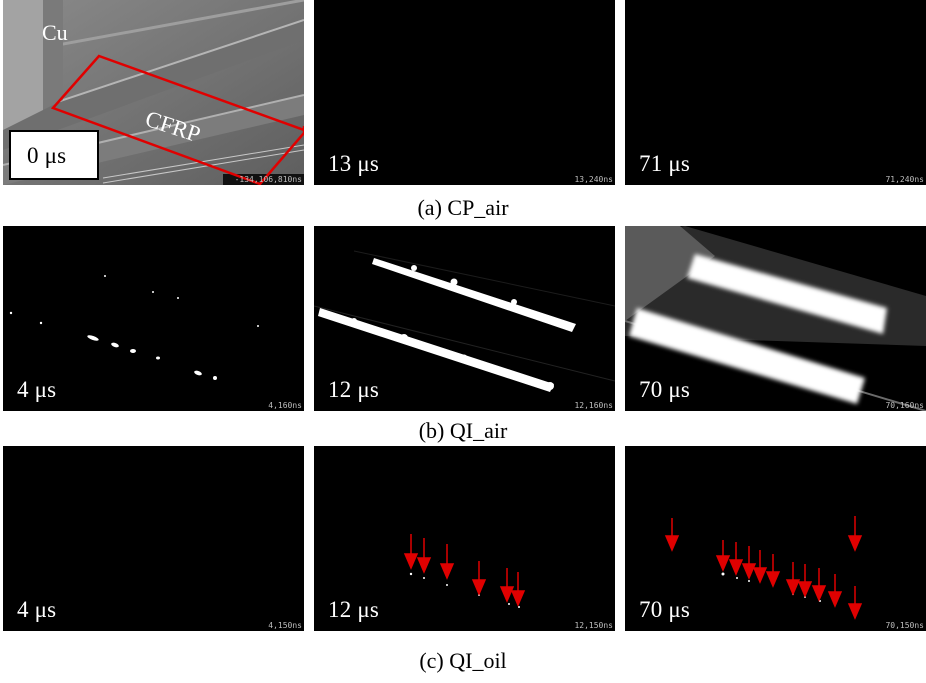 The height and width of the screenshot is (683, 926). Describe the element at coordinates (463, 660) in the screenshot. I see `caption-row-c: (c) QI_oil` at that location.